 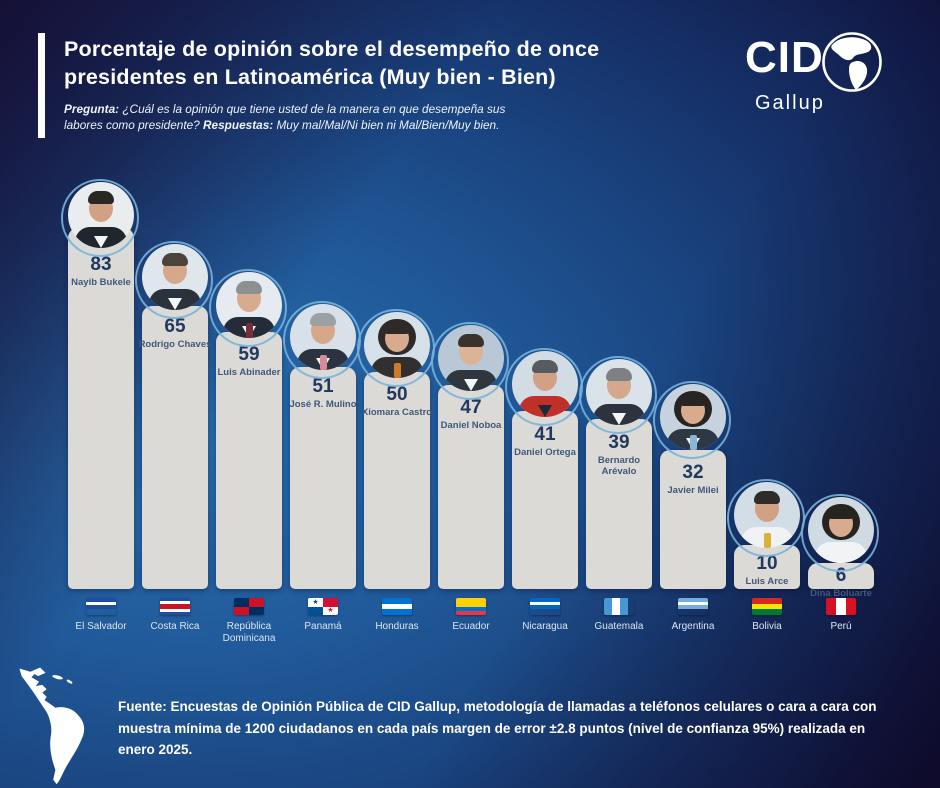 I want to click on bar: 10 Luis Arce, so click(x=766, y=534).